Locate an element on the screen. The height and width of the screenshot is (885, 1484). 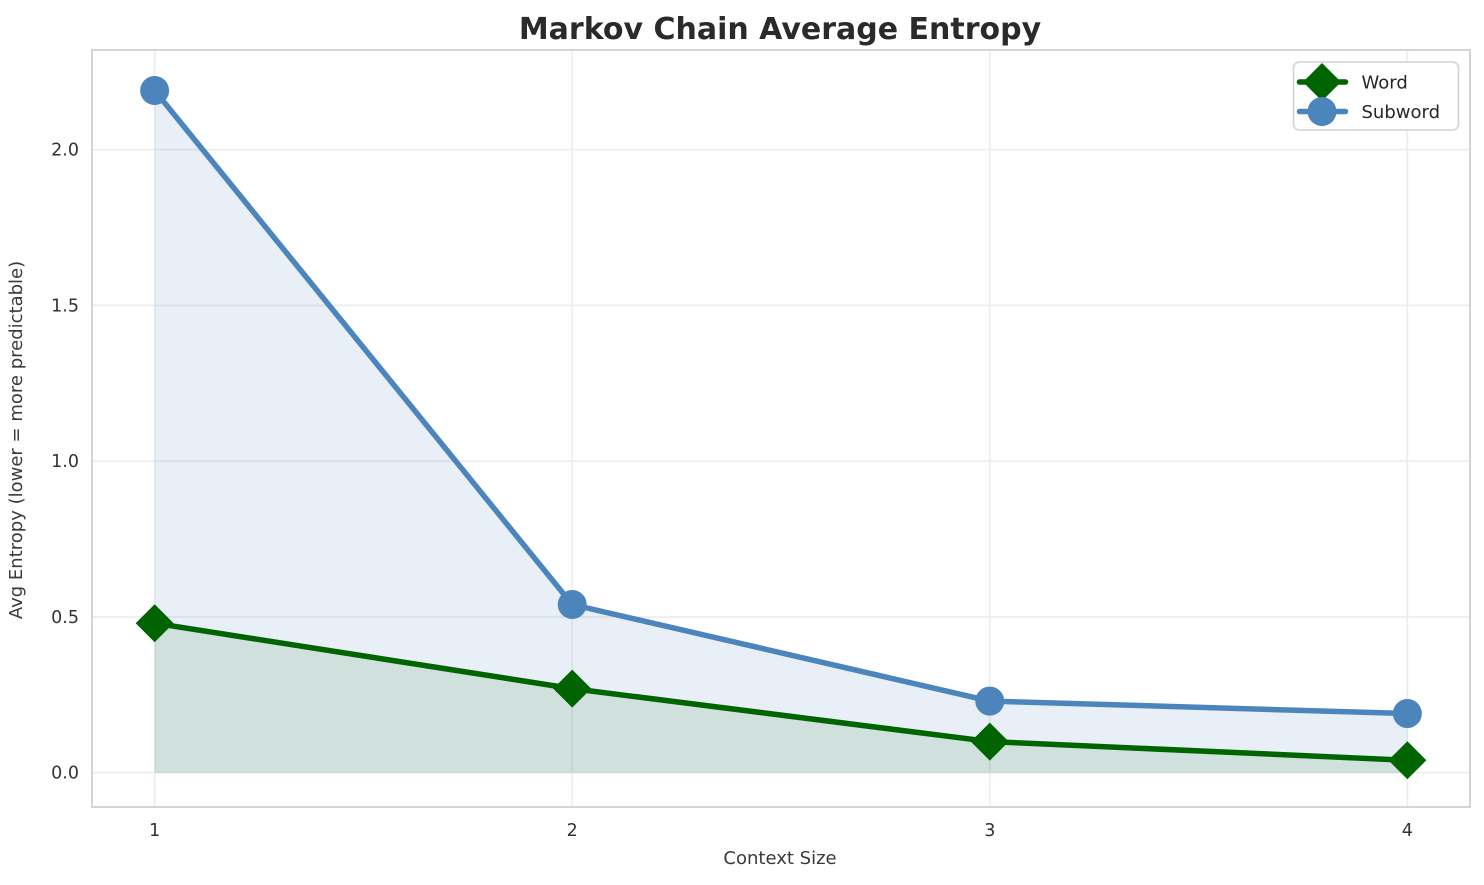
marker-subword-x3 is located at coordinates (990, 701).